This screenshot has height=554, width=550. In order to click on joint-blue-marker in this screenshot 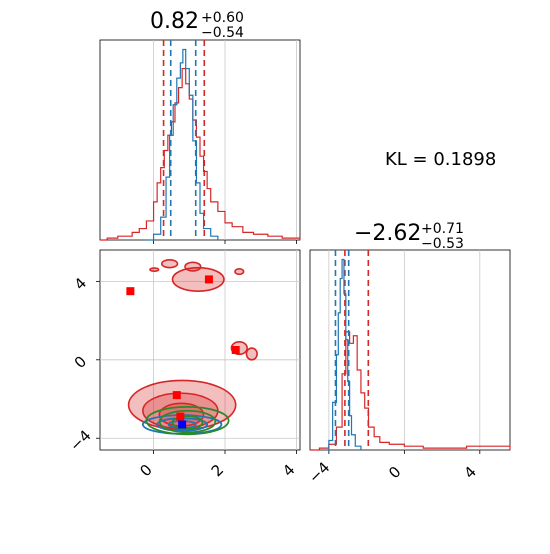, I will do `click(182, 424)`.